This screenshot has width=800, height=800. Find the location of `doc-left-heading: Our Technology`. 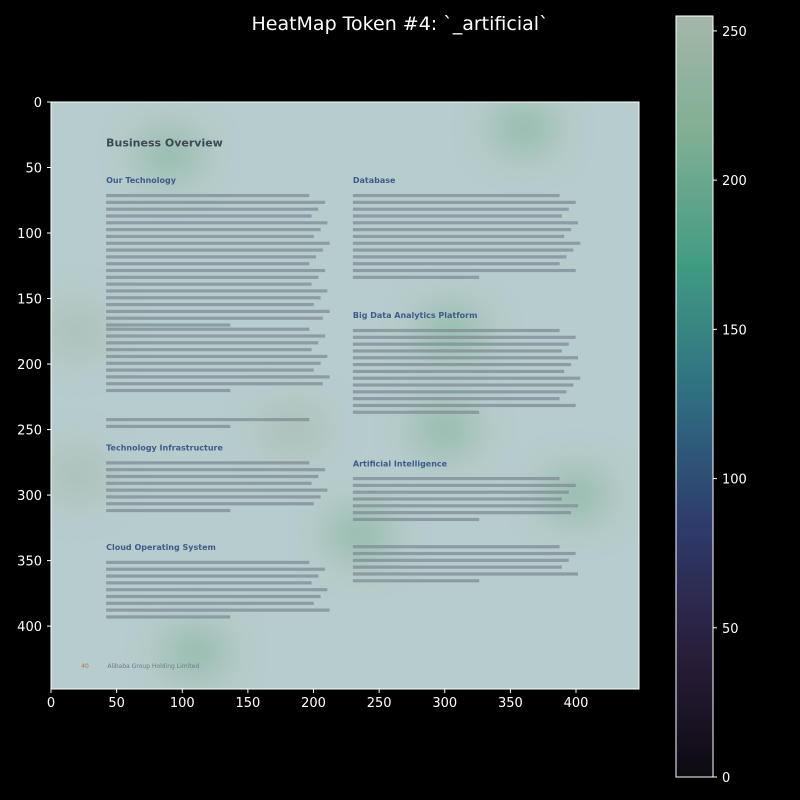

doc-left-heading: Our Technology is located at coordinates (141, 180).